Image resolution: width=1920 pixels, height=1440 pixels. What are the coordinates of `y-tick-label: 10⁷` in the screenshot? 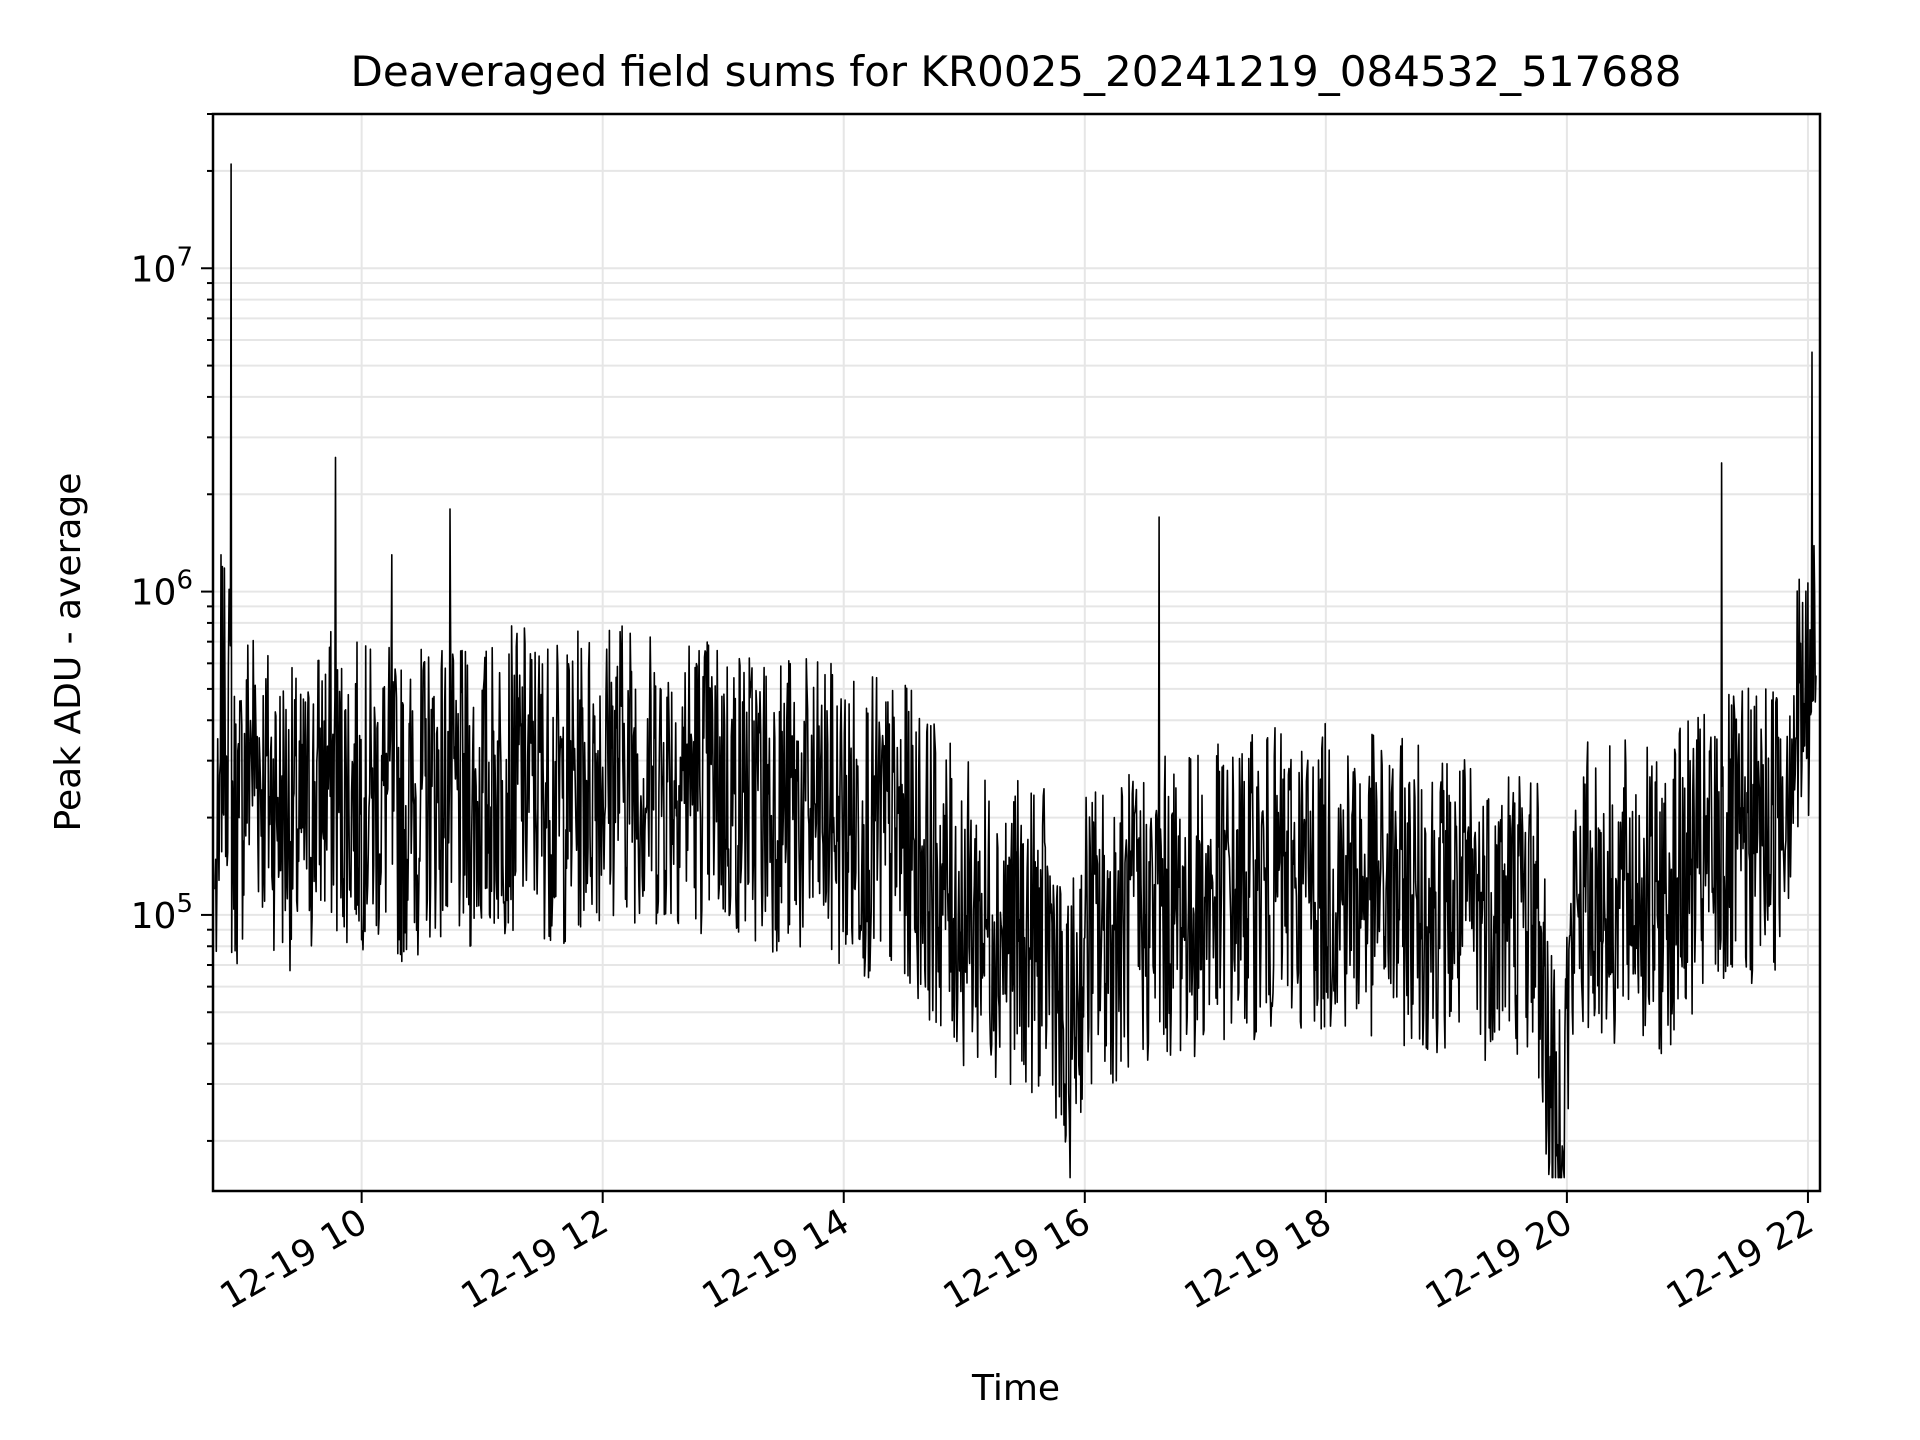 It's located at (162, 266).